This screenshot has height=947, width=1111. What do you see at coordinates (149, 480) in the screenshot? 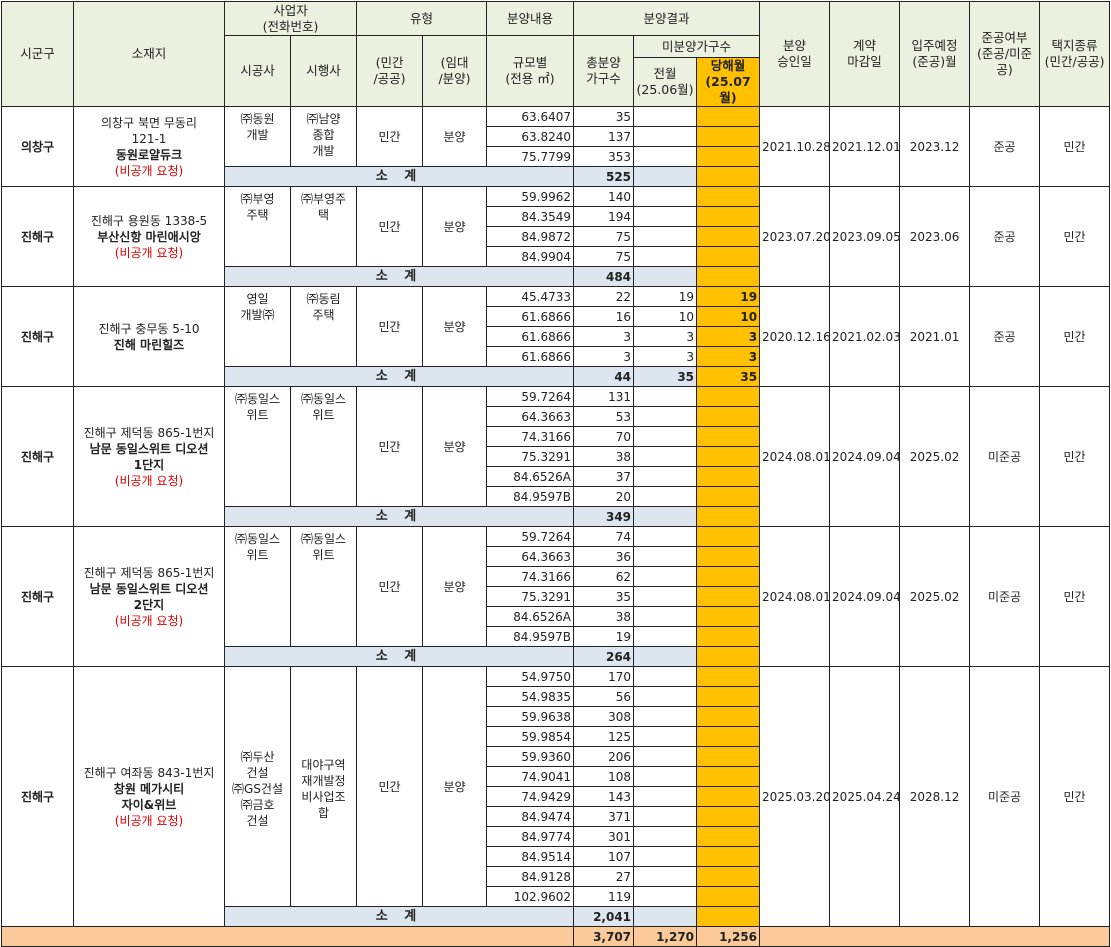
I see `nondisclosure-note: (비공개 요청)` at bounding box center [149, 480].